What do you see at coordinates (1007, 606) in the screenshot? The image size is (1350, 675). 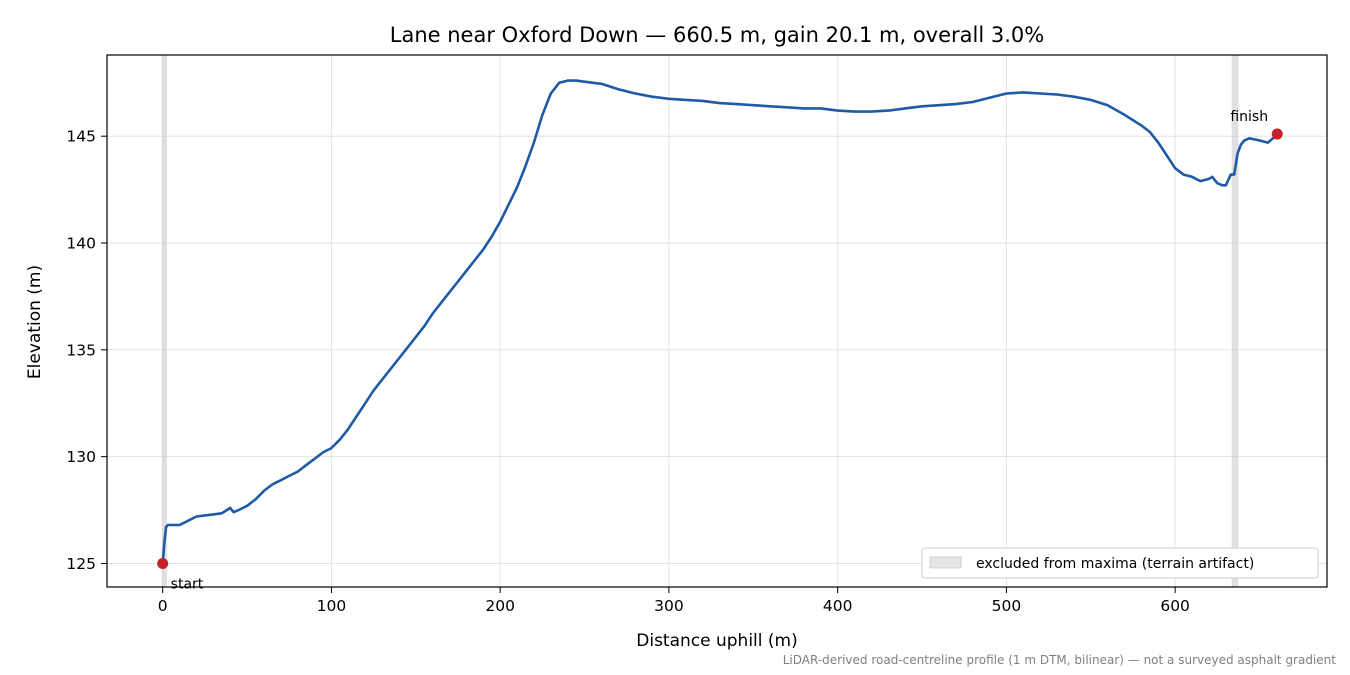 I see `x-tick-label: 500` at bounding box center [1007, 606].